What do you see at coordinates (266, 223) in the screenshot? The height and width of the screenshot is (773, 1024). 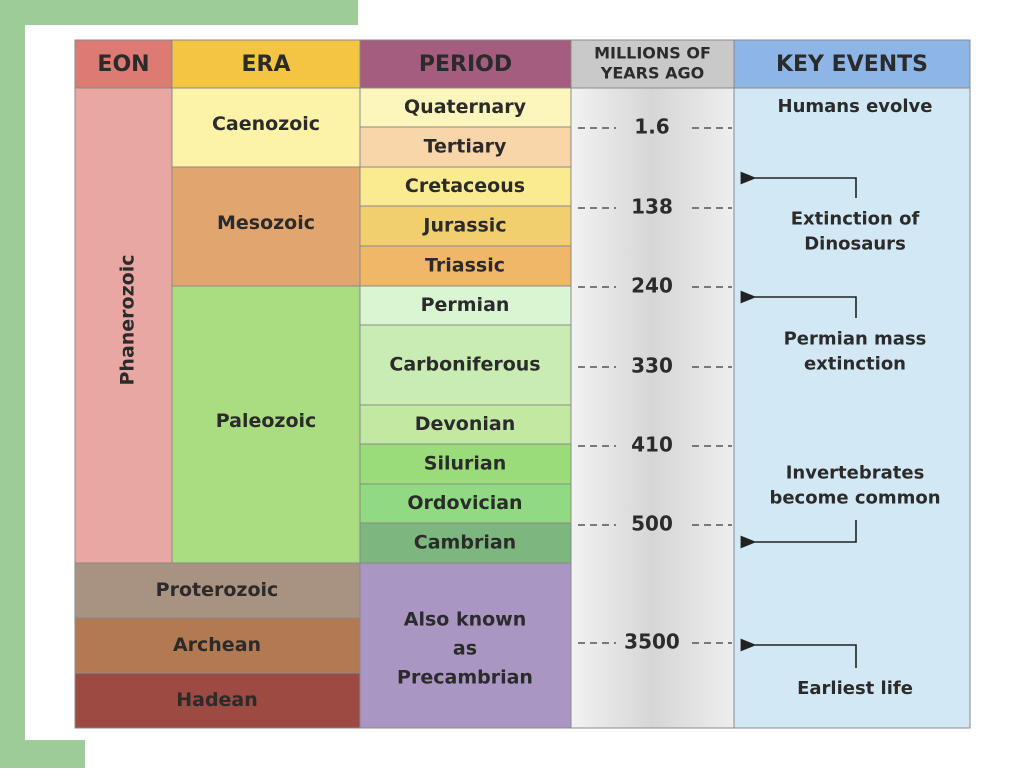 I see `era-label: Mesozoic` at bounding box center [266, 223].